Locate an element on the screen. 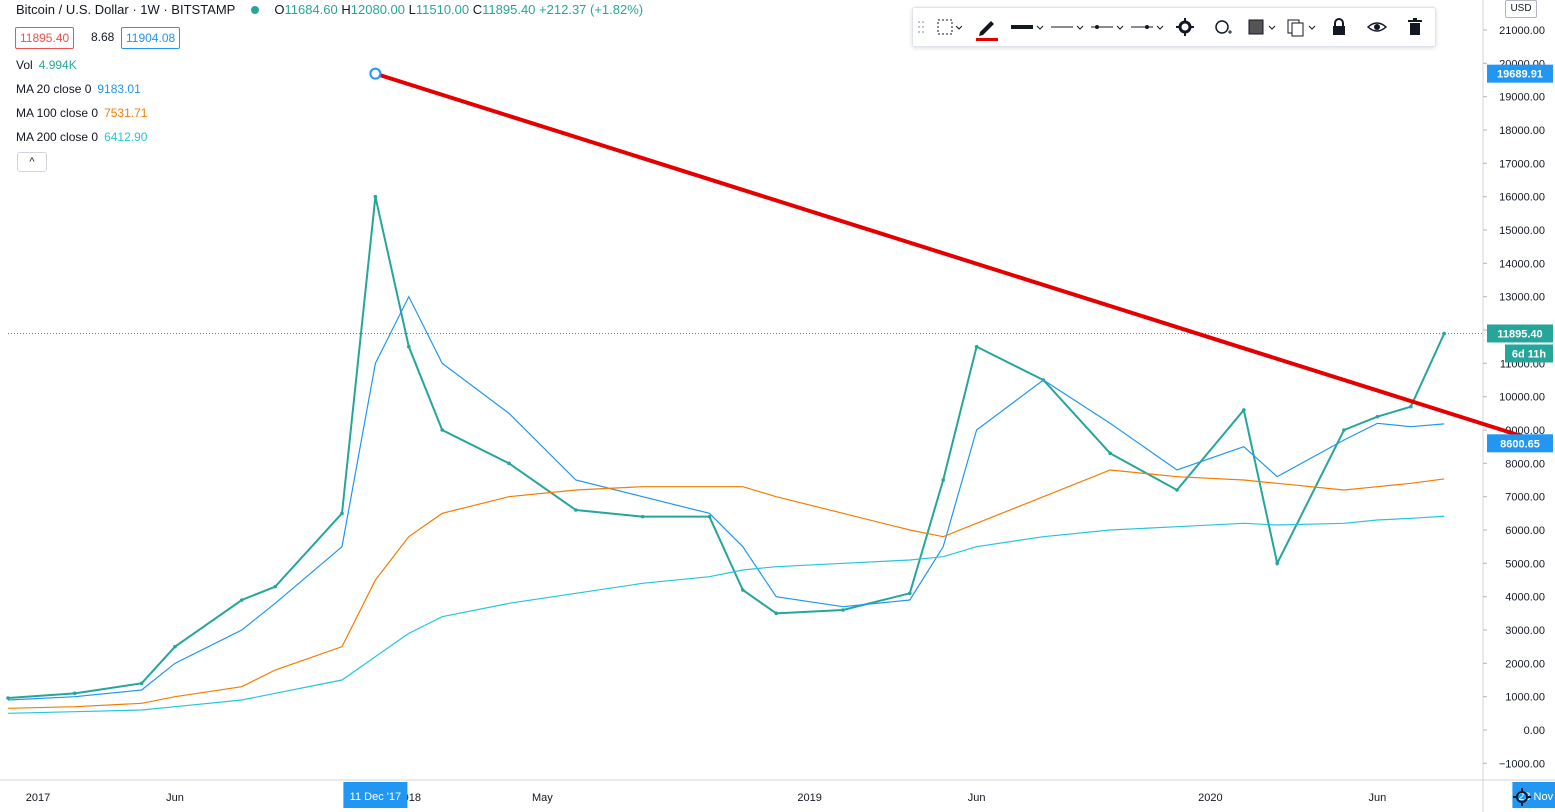 This screenshot has height=812, width=1555. sell-price-box: 11895.40 is located at coordinates (45, 38).